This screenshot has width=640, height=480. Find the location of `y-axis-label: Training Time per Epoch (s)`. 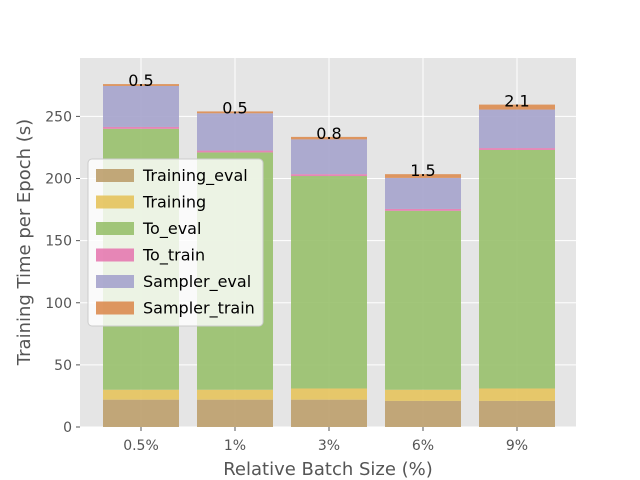

y-axis-label: Training Time per Epoch (s) is located at coordinates (24, 242).